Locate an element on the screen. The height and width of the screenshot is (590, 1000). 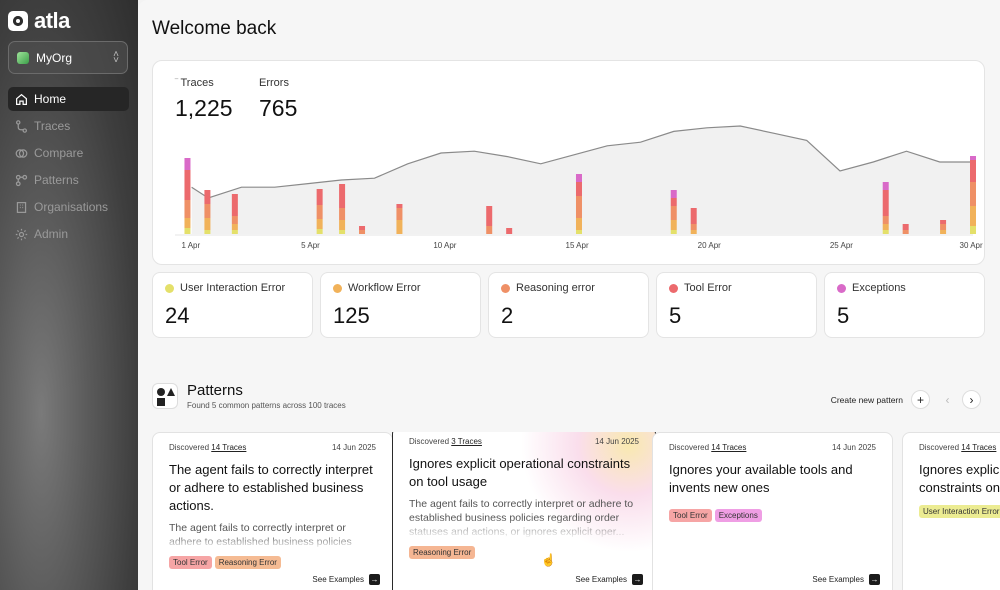
traces-line is located at coordinates (582, 162).